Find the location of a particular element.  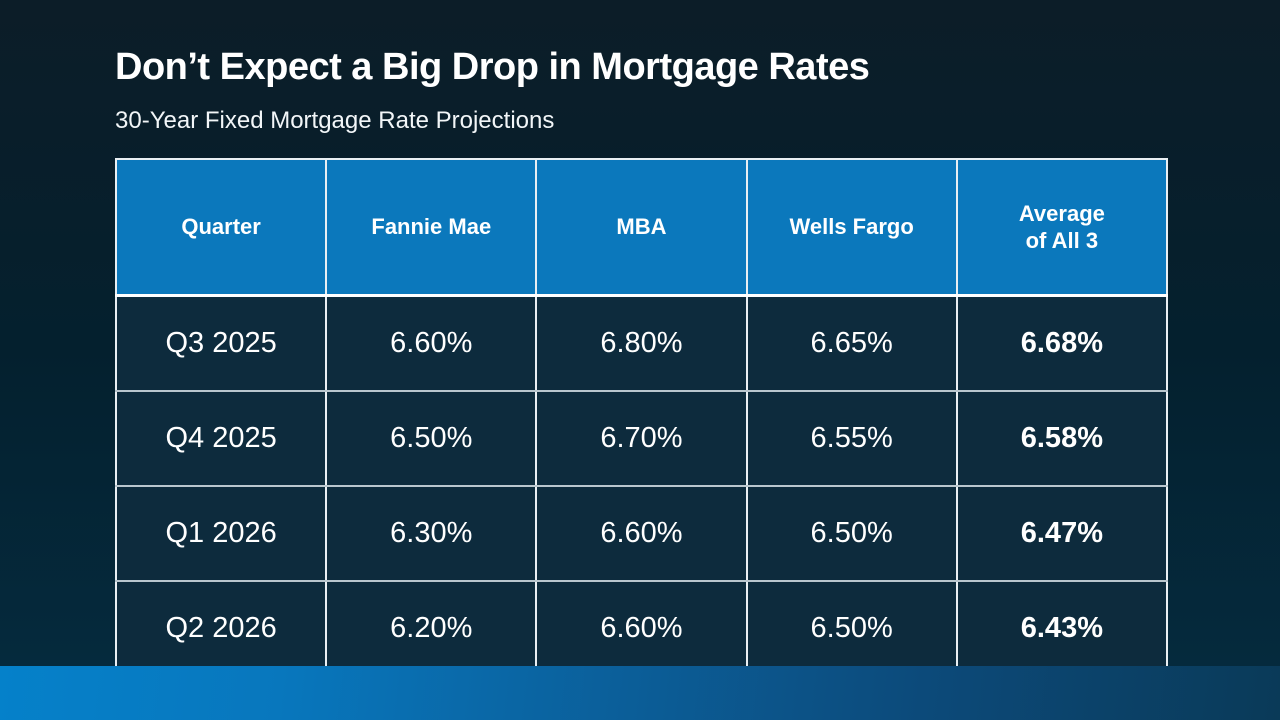

rate-cell: 6.55% is located at coordinates (851, 438).